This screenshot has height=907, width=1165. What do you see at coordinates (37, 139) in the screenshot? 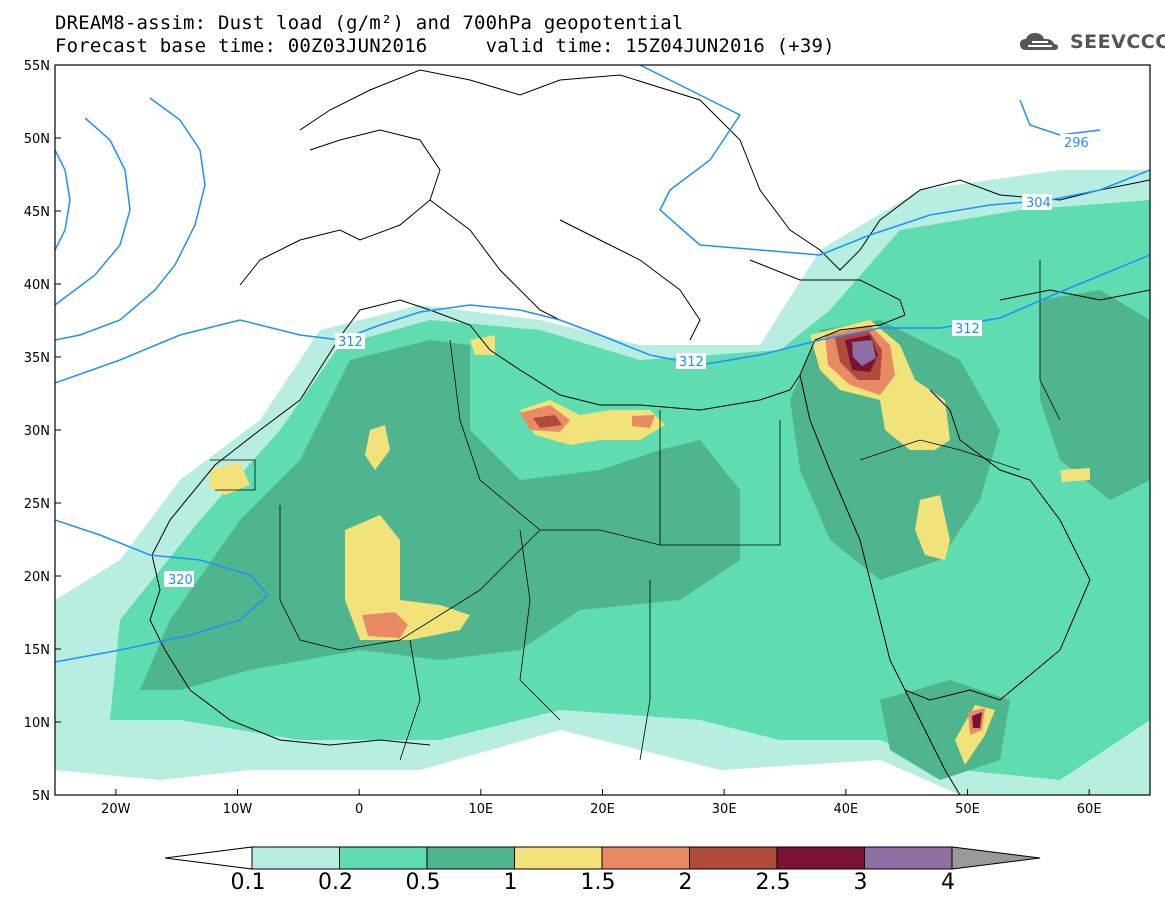
I see `lat-tick-label: 50N` at bounding box center [37, 139].